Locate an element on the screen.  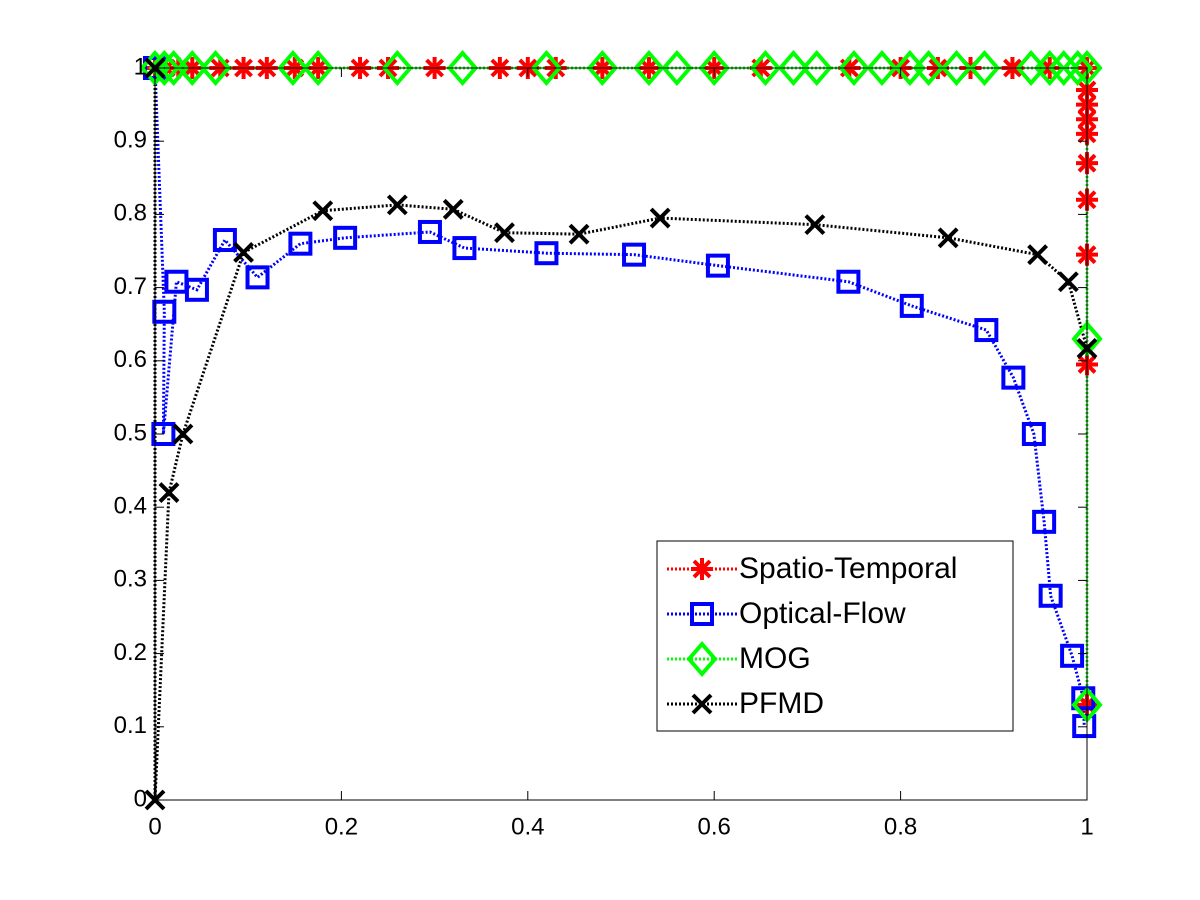
legend-label: PFMD is located at coordinates (781, 703).